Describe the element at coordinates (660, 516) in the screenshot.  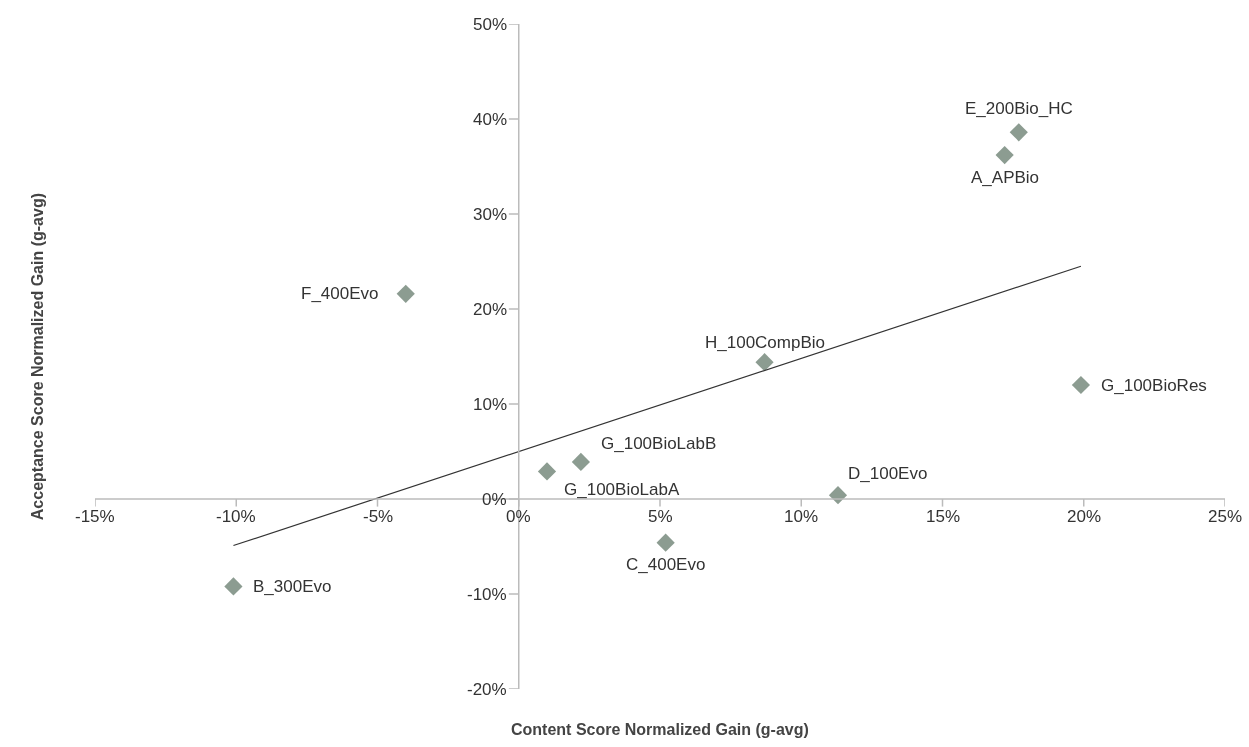
I see `x-tick-label: 5%` at that location.